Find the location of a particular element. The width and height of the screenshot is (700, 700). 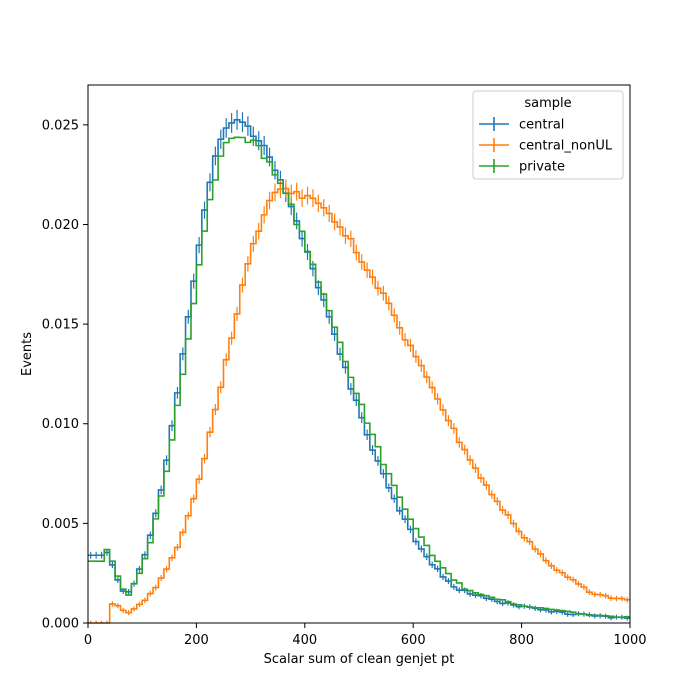

y-axis-label: Events is located at coordinates (27, 354).